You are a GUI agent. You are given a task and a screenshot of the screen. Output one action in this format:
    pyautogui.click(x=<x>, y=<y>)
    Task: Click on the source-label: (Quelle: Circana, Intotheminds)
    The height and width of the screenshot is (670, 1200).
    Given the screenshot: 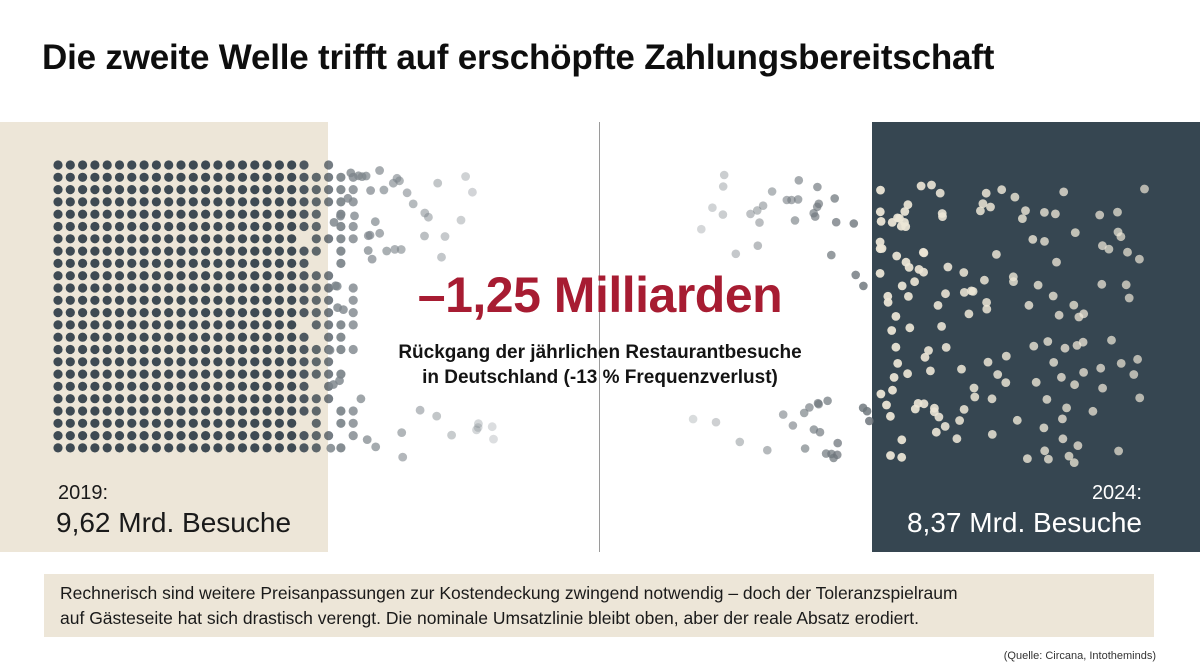 What is the action you would take?
    pyautogui.click(x=1079, y=656)
    